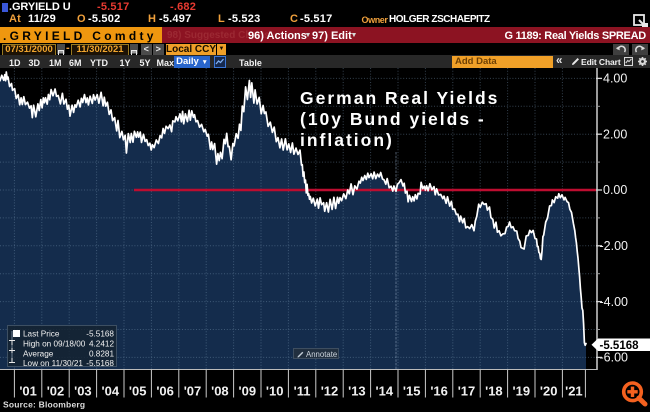  Describe the element at coordinates (615, 79) in the screenshot. I see `svg-text: 4.00` at that location.